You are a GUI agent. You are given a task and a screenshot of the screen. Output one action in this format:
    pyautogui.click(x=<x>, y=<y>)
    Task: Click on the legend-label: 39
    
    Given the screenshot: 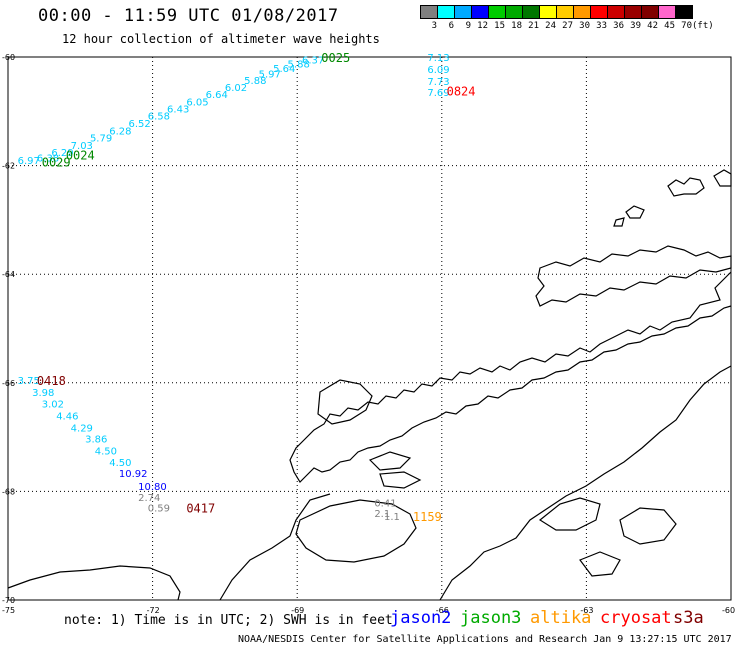 What is the action you would take?
    pyautogui.click(x=635, y=26)
    